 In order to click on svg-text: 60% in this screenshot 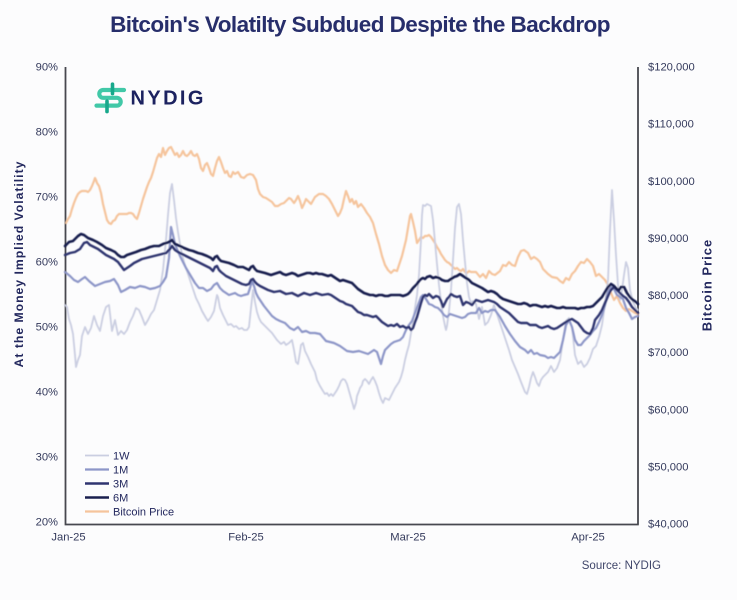, I will do `click(47, 263)`.